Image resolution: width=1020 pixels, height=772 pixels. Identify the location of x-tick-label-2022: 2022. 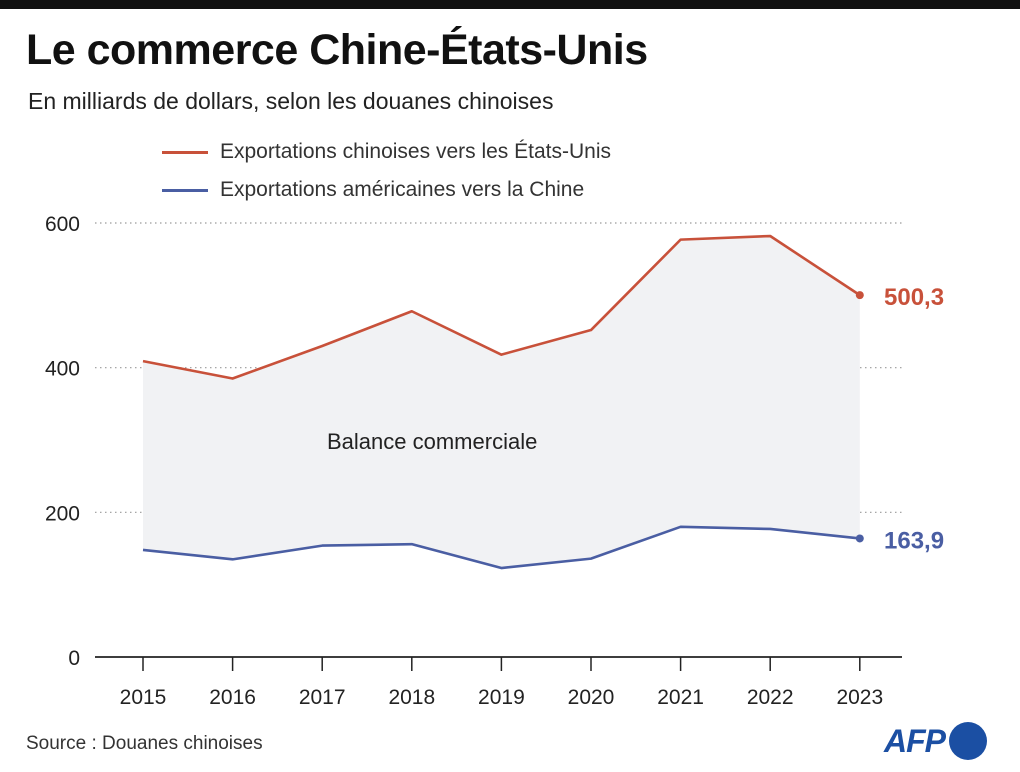
(770, 697).